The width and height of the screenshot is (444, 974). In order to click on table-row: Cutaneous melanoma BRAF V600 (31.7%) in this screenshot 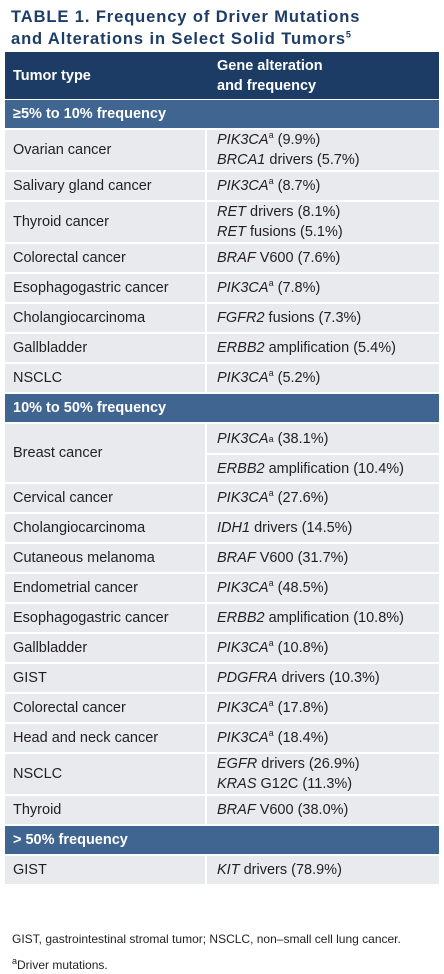, I will do `click(222, 559)`.